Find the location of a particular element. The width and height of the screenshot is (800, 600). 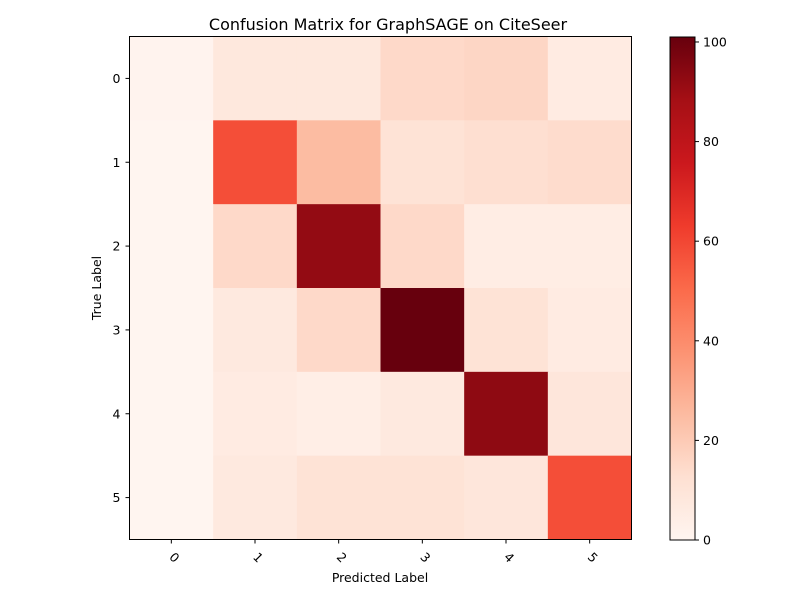

x-tick-label-3: 3 is located at coordinates (425, 557).